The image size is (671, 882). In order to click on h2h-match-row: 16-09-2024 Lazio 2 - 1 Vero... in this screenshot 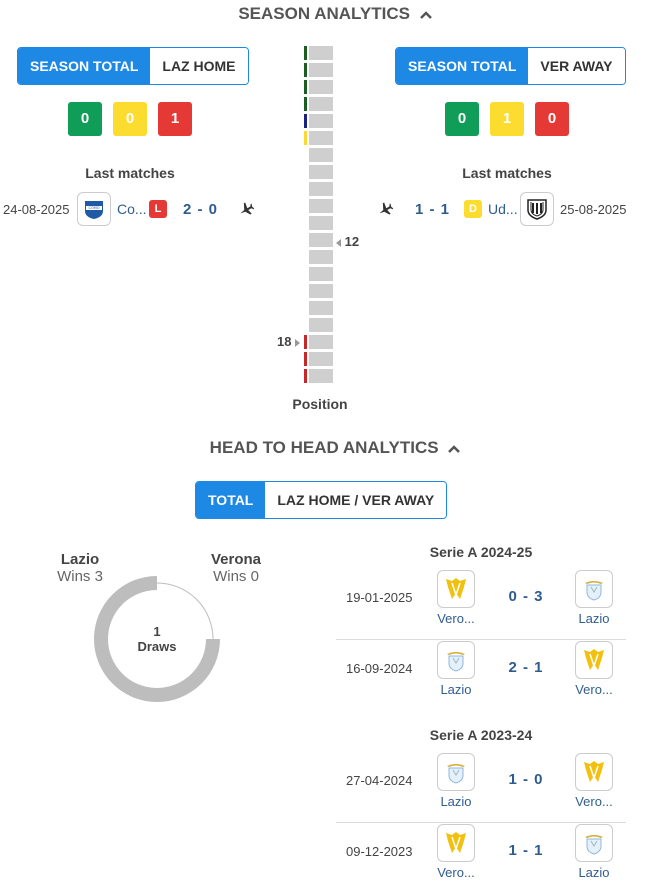, I will do `click(481, 676)`.